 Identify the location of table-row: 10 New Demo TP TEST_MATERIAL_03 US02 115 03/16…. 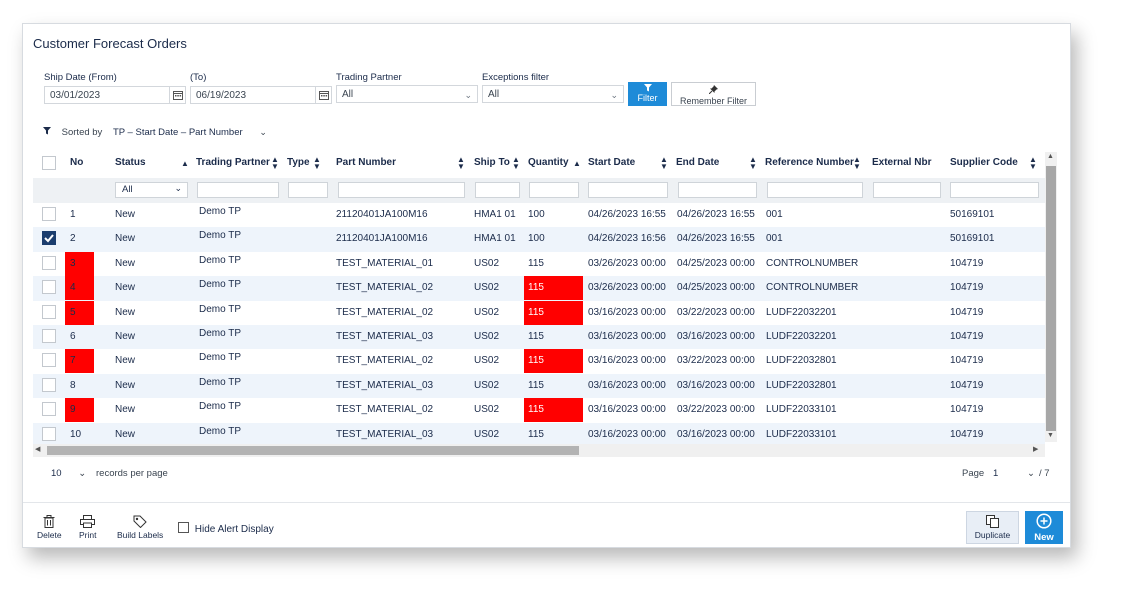
(539, 434).